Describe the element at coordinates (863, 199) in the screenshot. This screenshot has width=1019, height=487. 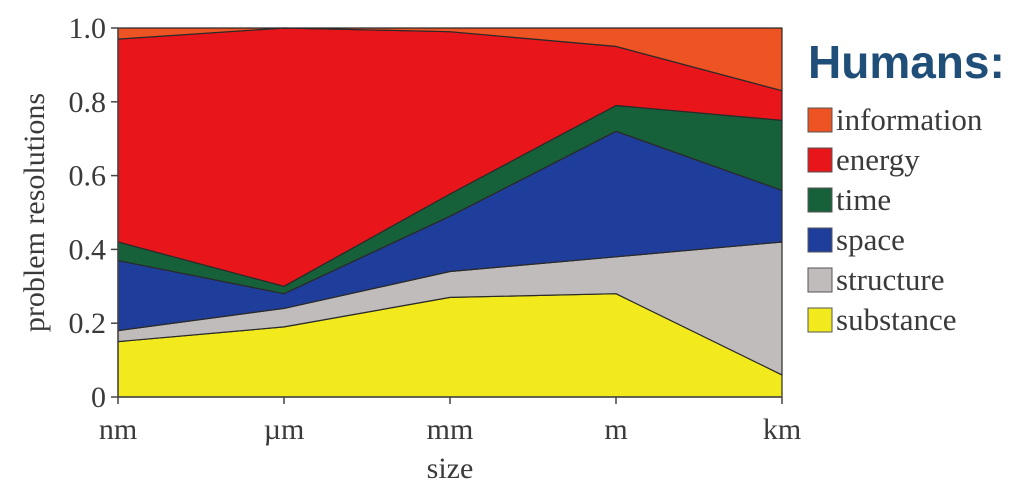
I see `legend-label-time: time` at that location.